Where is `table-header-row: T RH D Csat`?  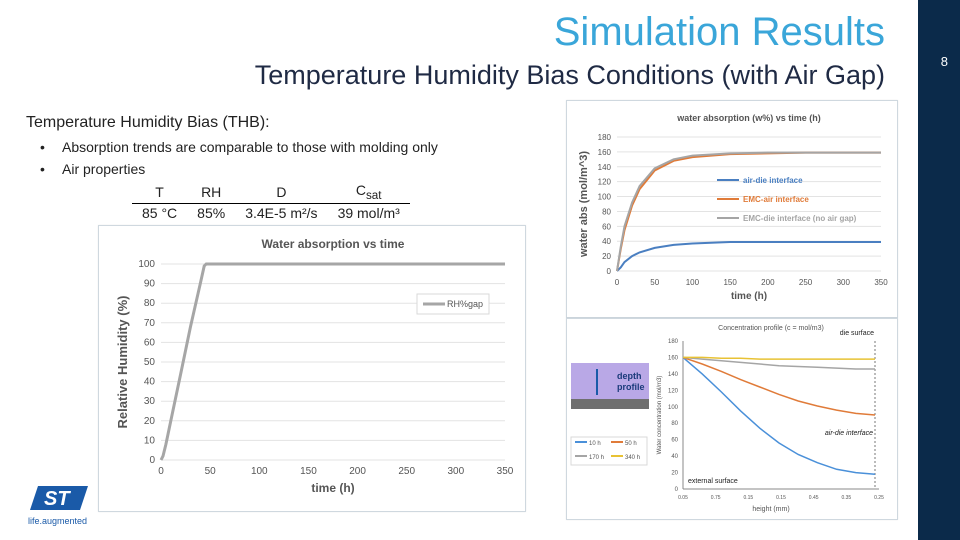
table-header-row: T RH D Csat is located at coordinates (271, 192).